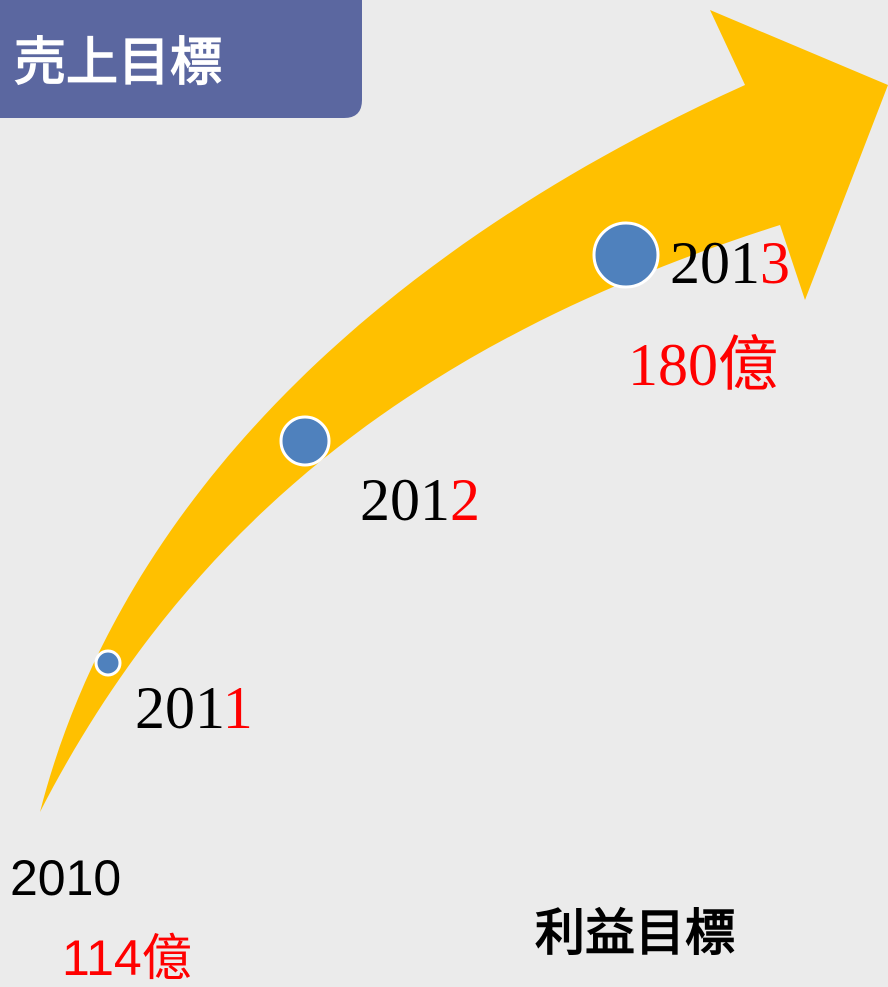 Image resolution: width=888 pixels, height=987 pixels. I want to click on year-label: 2013, so click(730, 263).